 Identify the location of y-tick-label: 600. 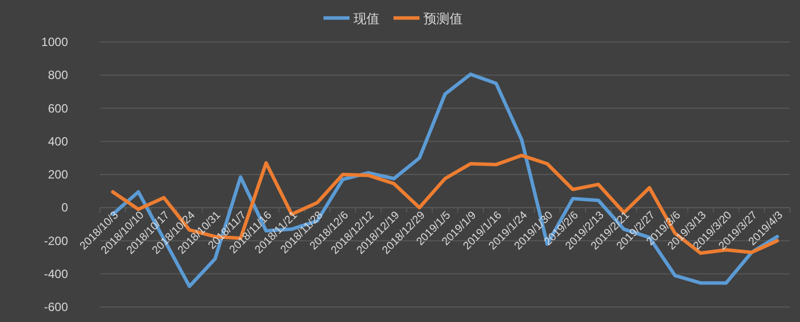
(58, 108).